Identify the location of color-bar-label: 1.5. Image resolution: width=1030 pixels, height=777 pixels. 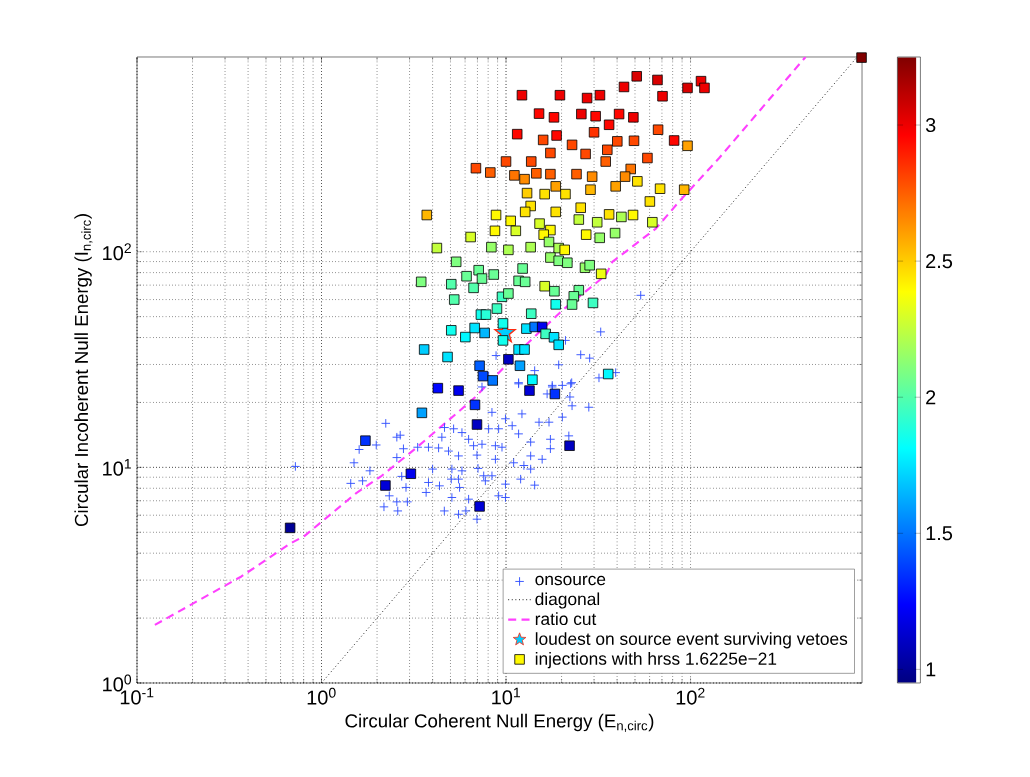
(939, 533).